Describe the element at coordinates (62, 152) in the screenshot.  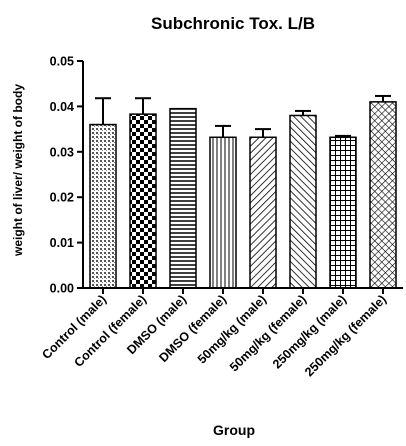
I see `y-tick-label: 0.03` at that location.